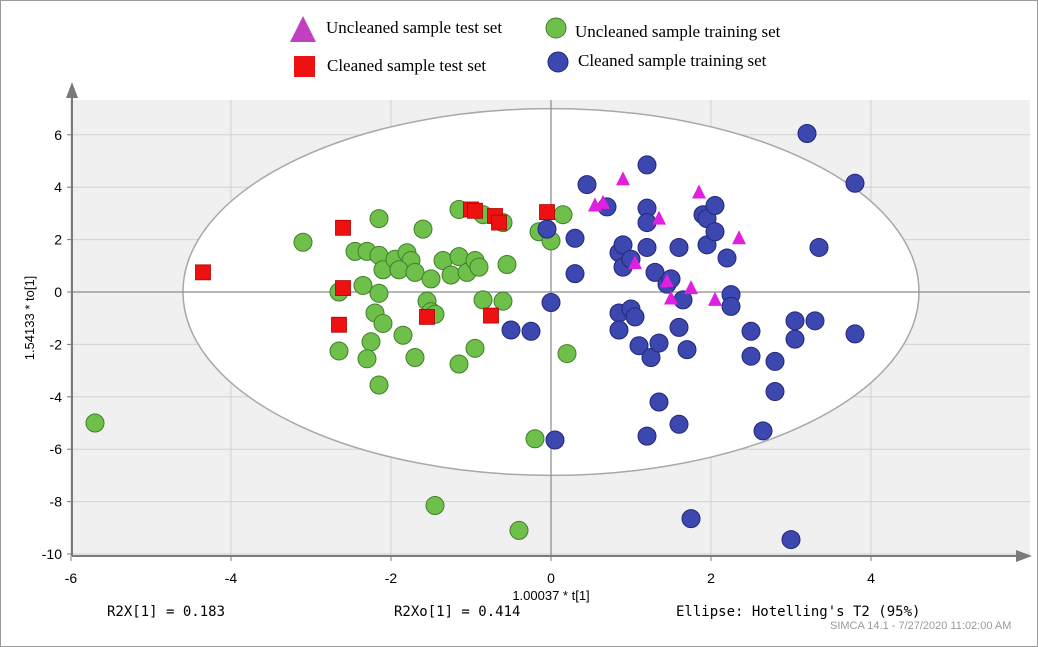 This screenshot has height=647, width=1038. Describe the element at coordinates (166, 612) in the screenshot. I see `r2x-statistic: R2X[1] = 0.183` at that location.